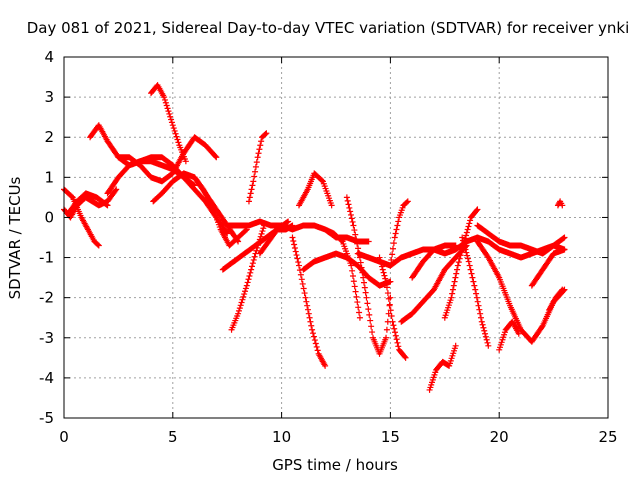 This screenshot has width=640, height=480. Describe the element at coordinates (46, 418) in the screenshot. I see `y-tick-label: -5` at that location.